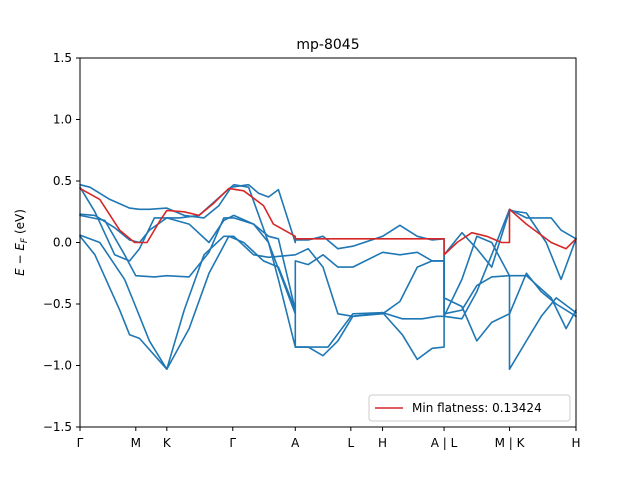  What do you see at coordinates (477, 408) in the screenshot?
I see `legend-label: Min flatness: 0.13424` at bounding box center [477, 408].